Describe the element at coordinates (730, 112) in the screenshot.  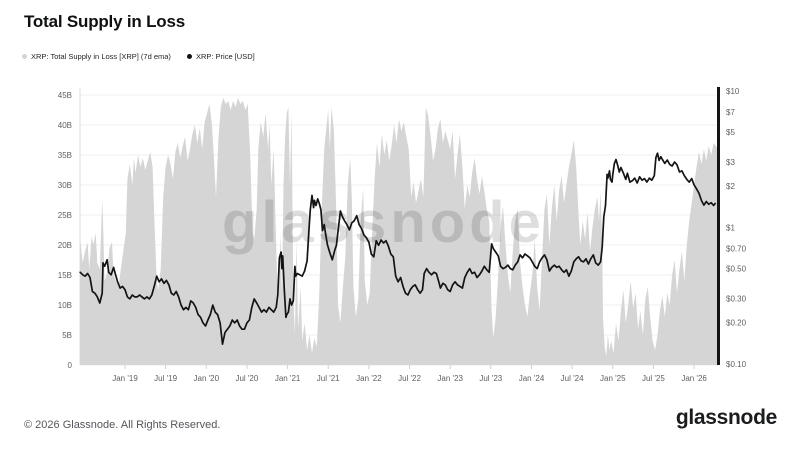
I see `y-right-tick-label: $7` at that location.